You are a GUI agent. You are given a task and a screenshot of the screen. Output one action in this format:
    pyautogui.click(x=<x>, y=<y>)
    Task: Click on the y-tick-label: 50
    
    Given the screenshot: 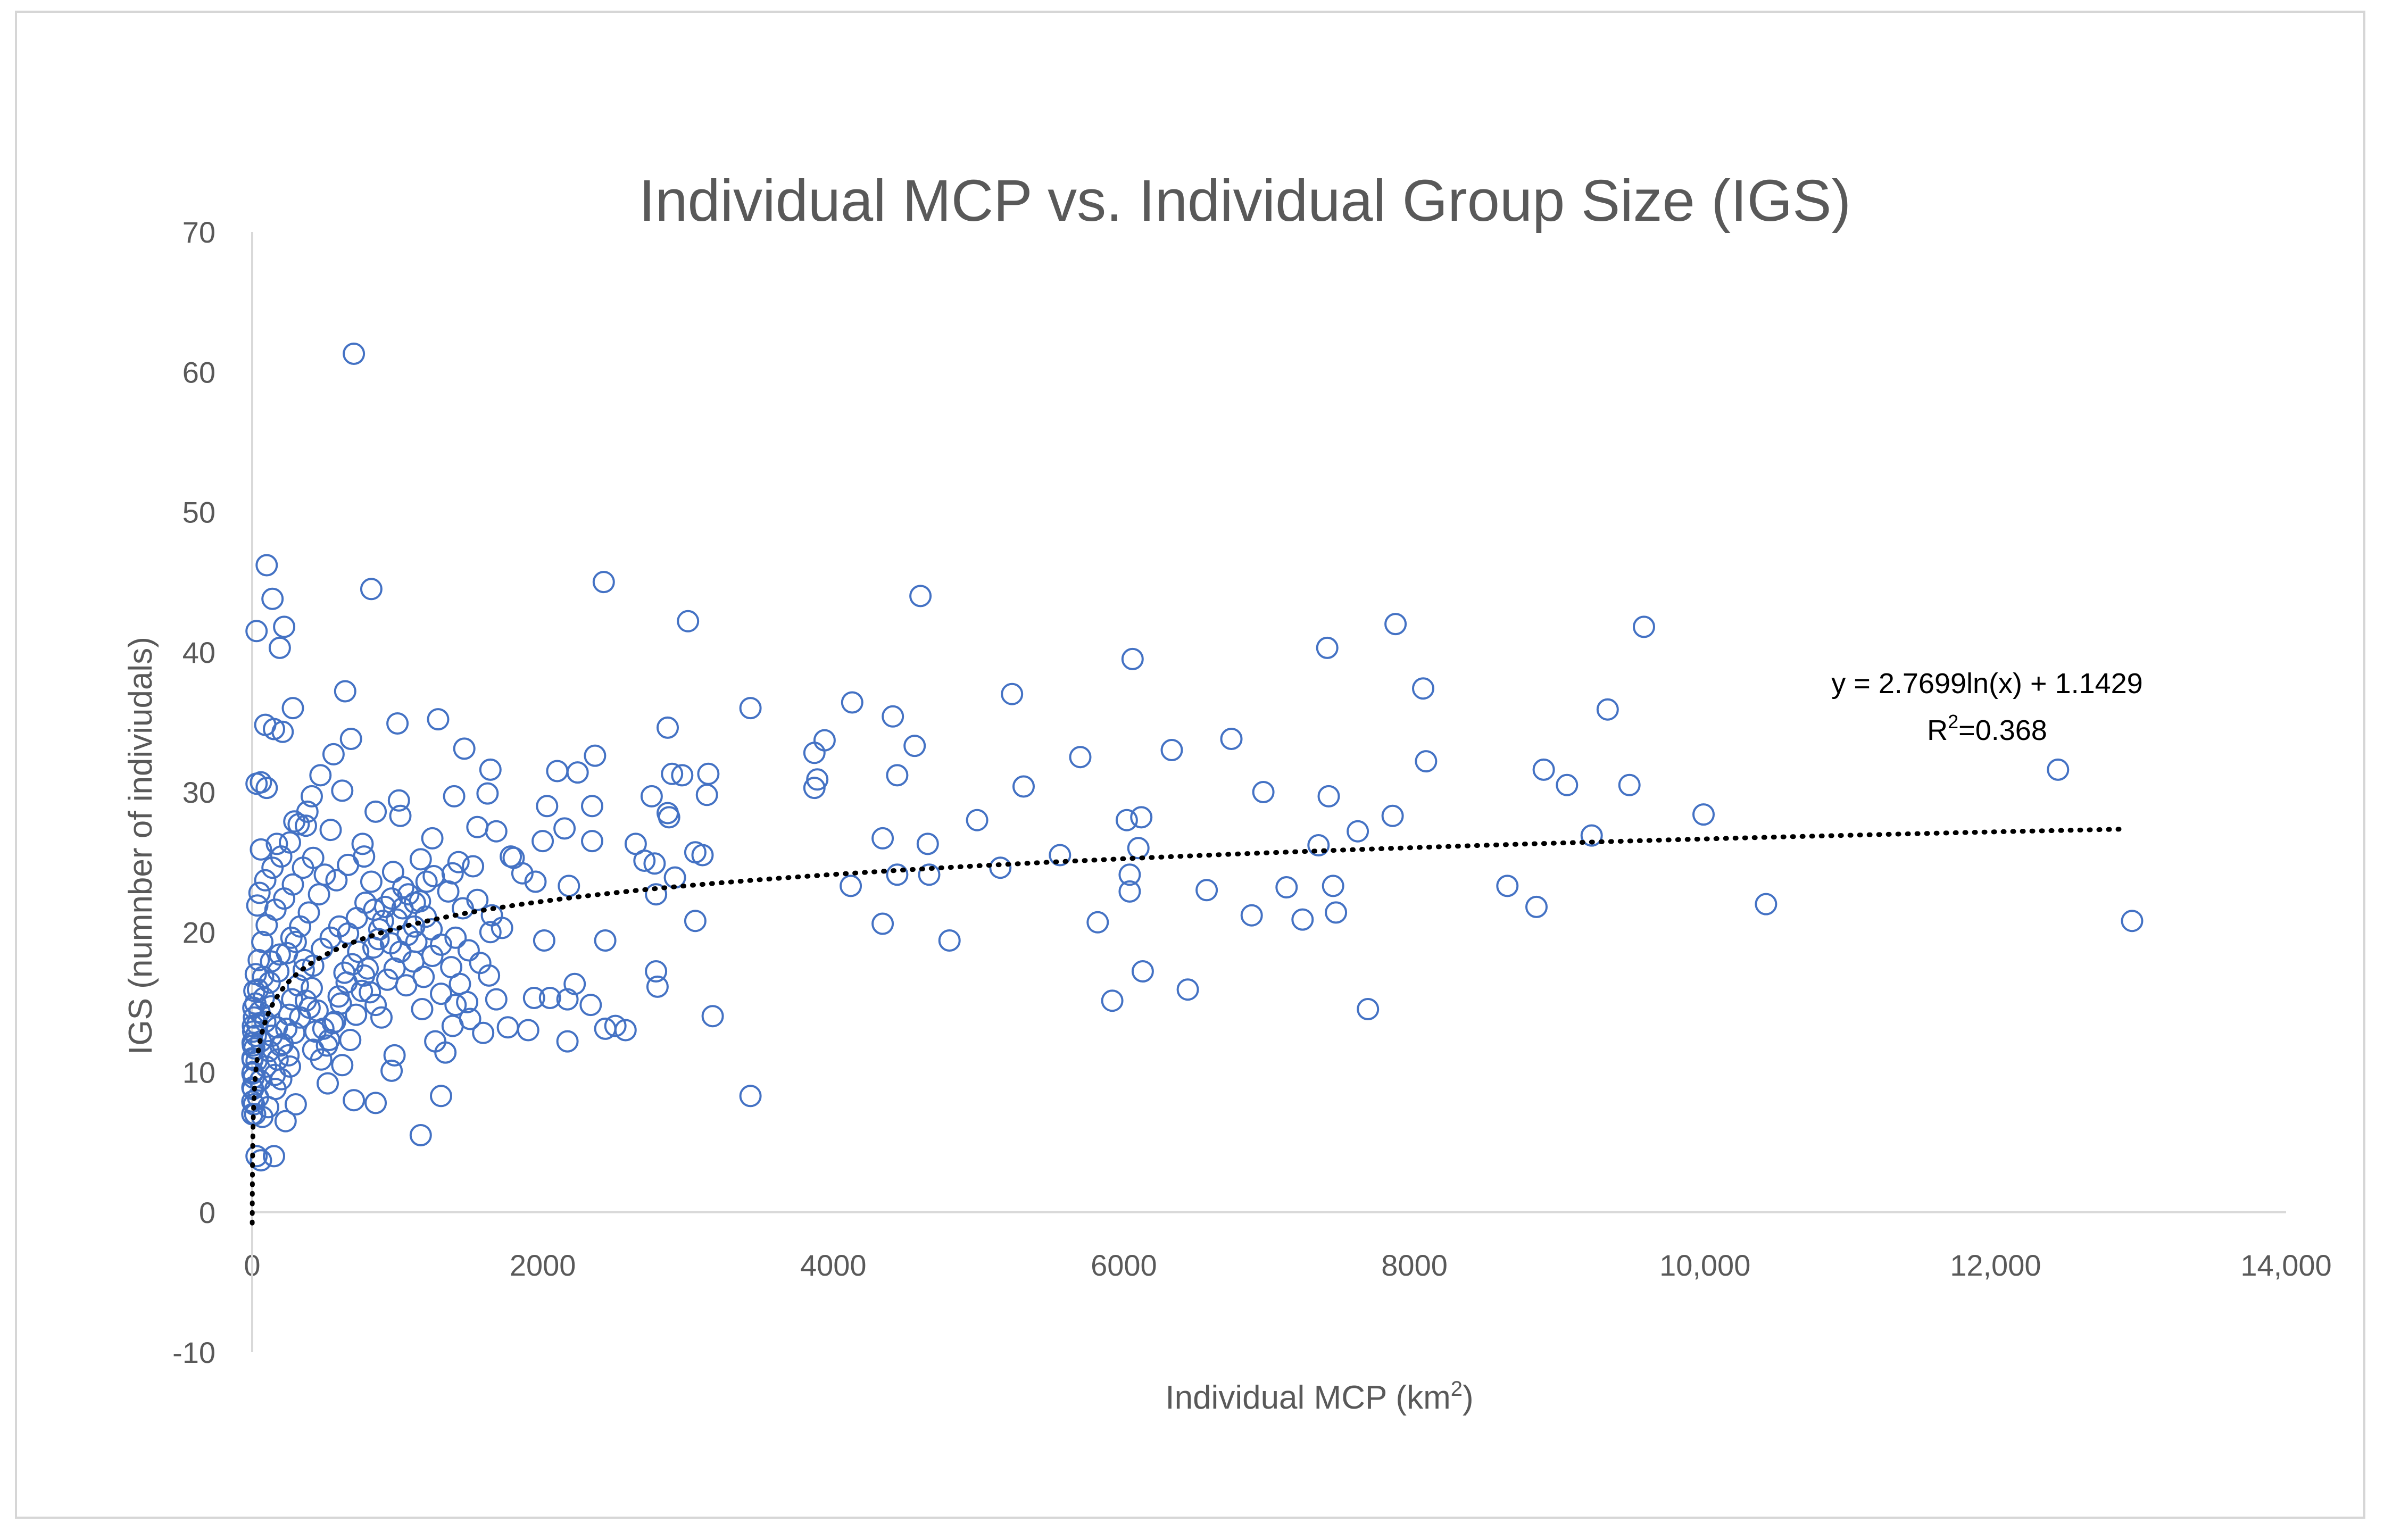 What is the action you would take?
    pyautogui.click(x=198, y=512)
    